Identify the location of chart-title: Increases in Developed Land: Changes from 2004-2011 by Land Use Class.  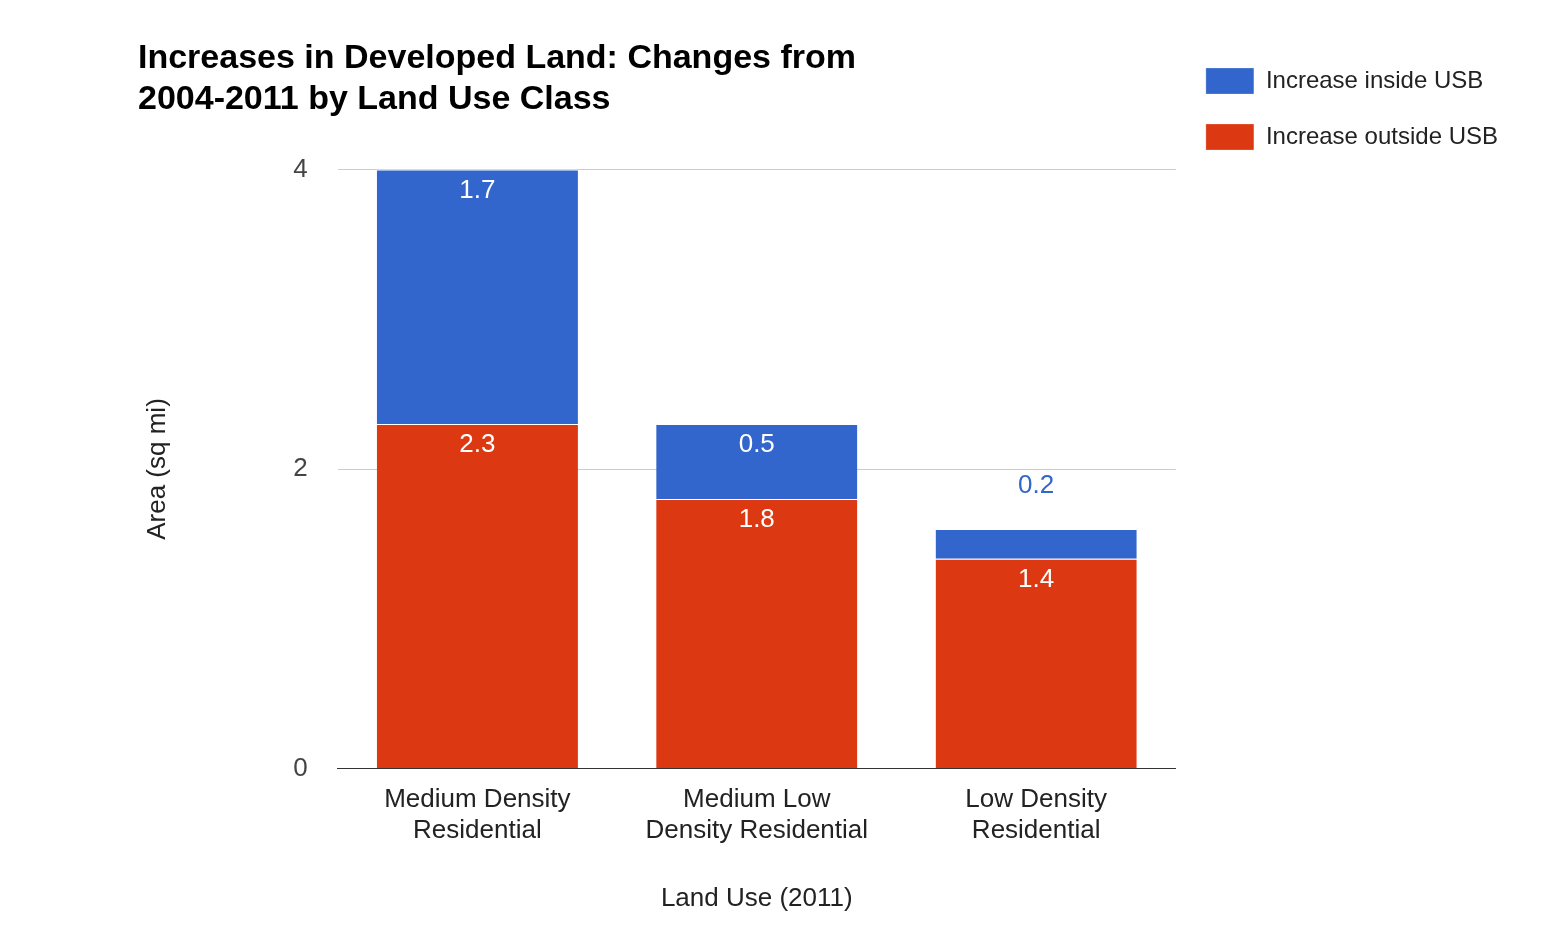
(497, 76).